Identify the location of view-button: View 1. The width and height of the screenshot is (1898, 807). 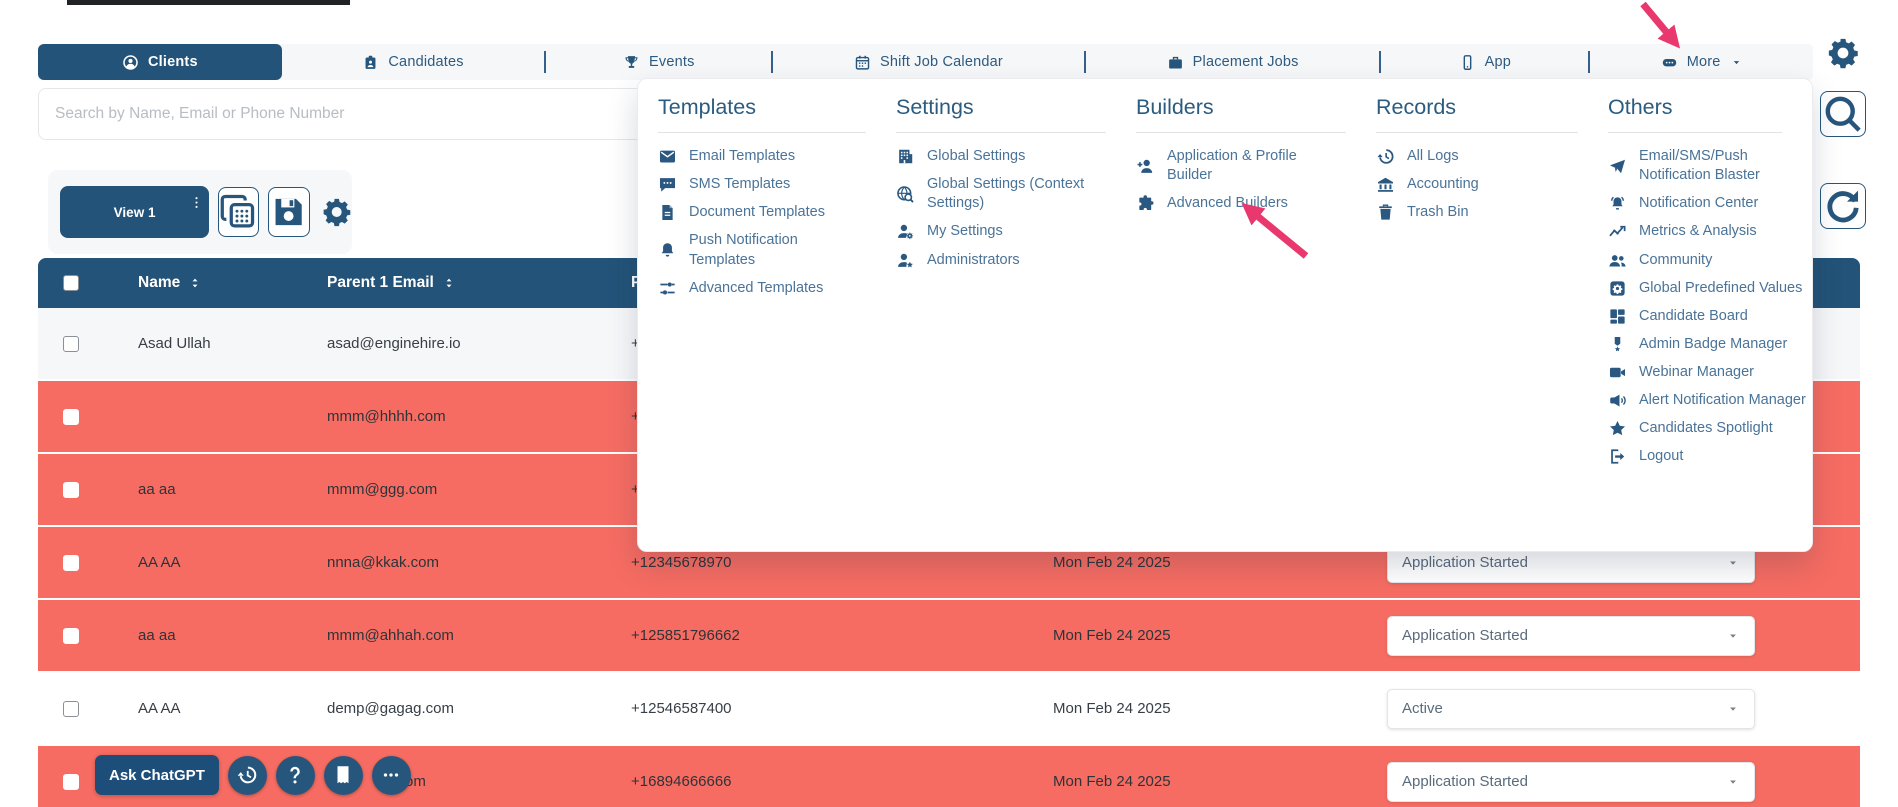
(135, 212).